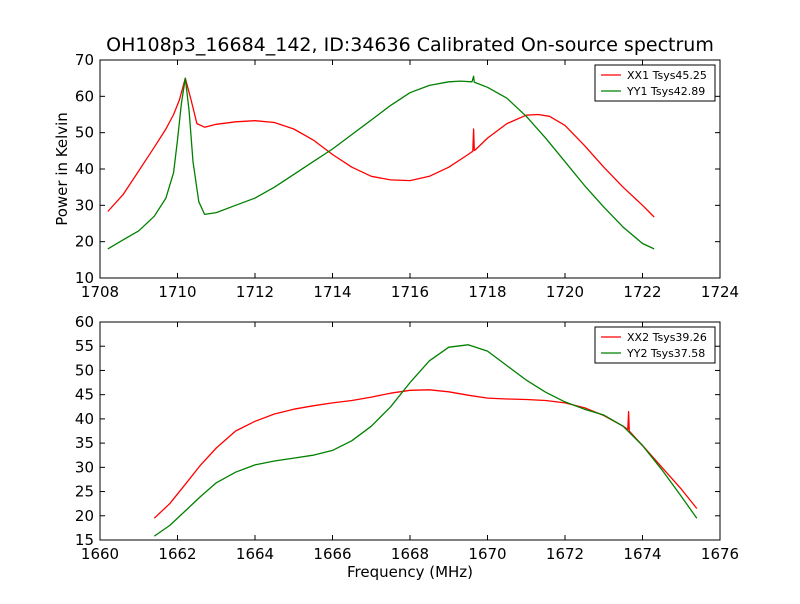 The height and width of the screenshot is (604, 800). What do you see at coordinates (255, 554) in the screenshot?
I see `x-tick-label: 1664` at bounding box center [255, 554].